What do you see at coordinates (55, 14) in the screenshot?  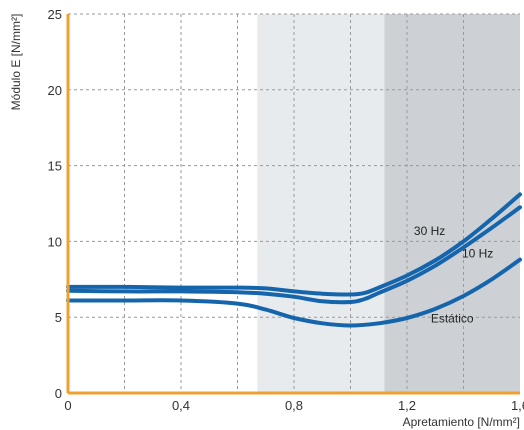 I see `y-tick-label: 25` at bounding box center [55, 14].